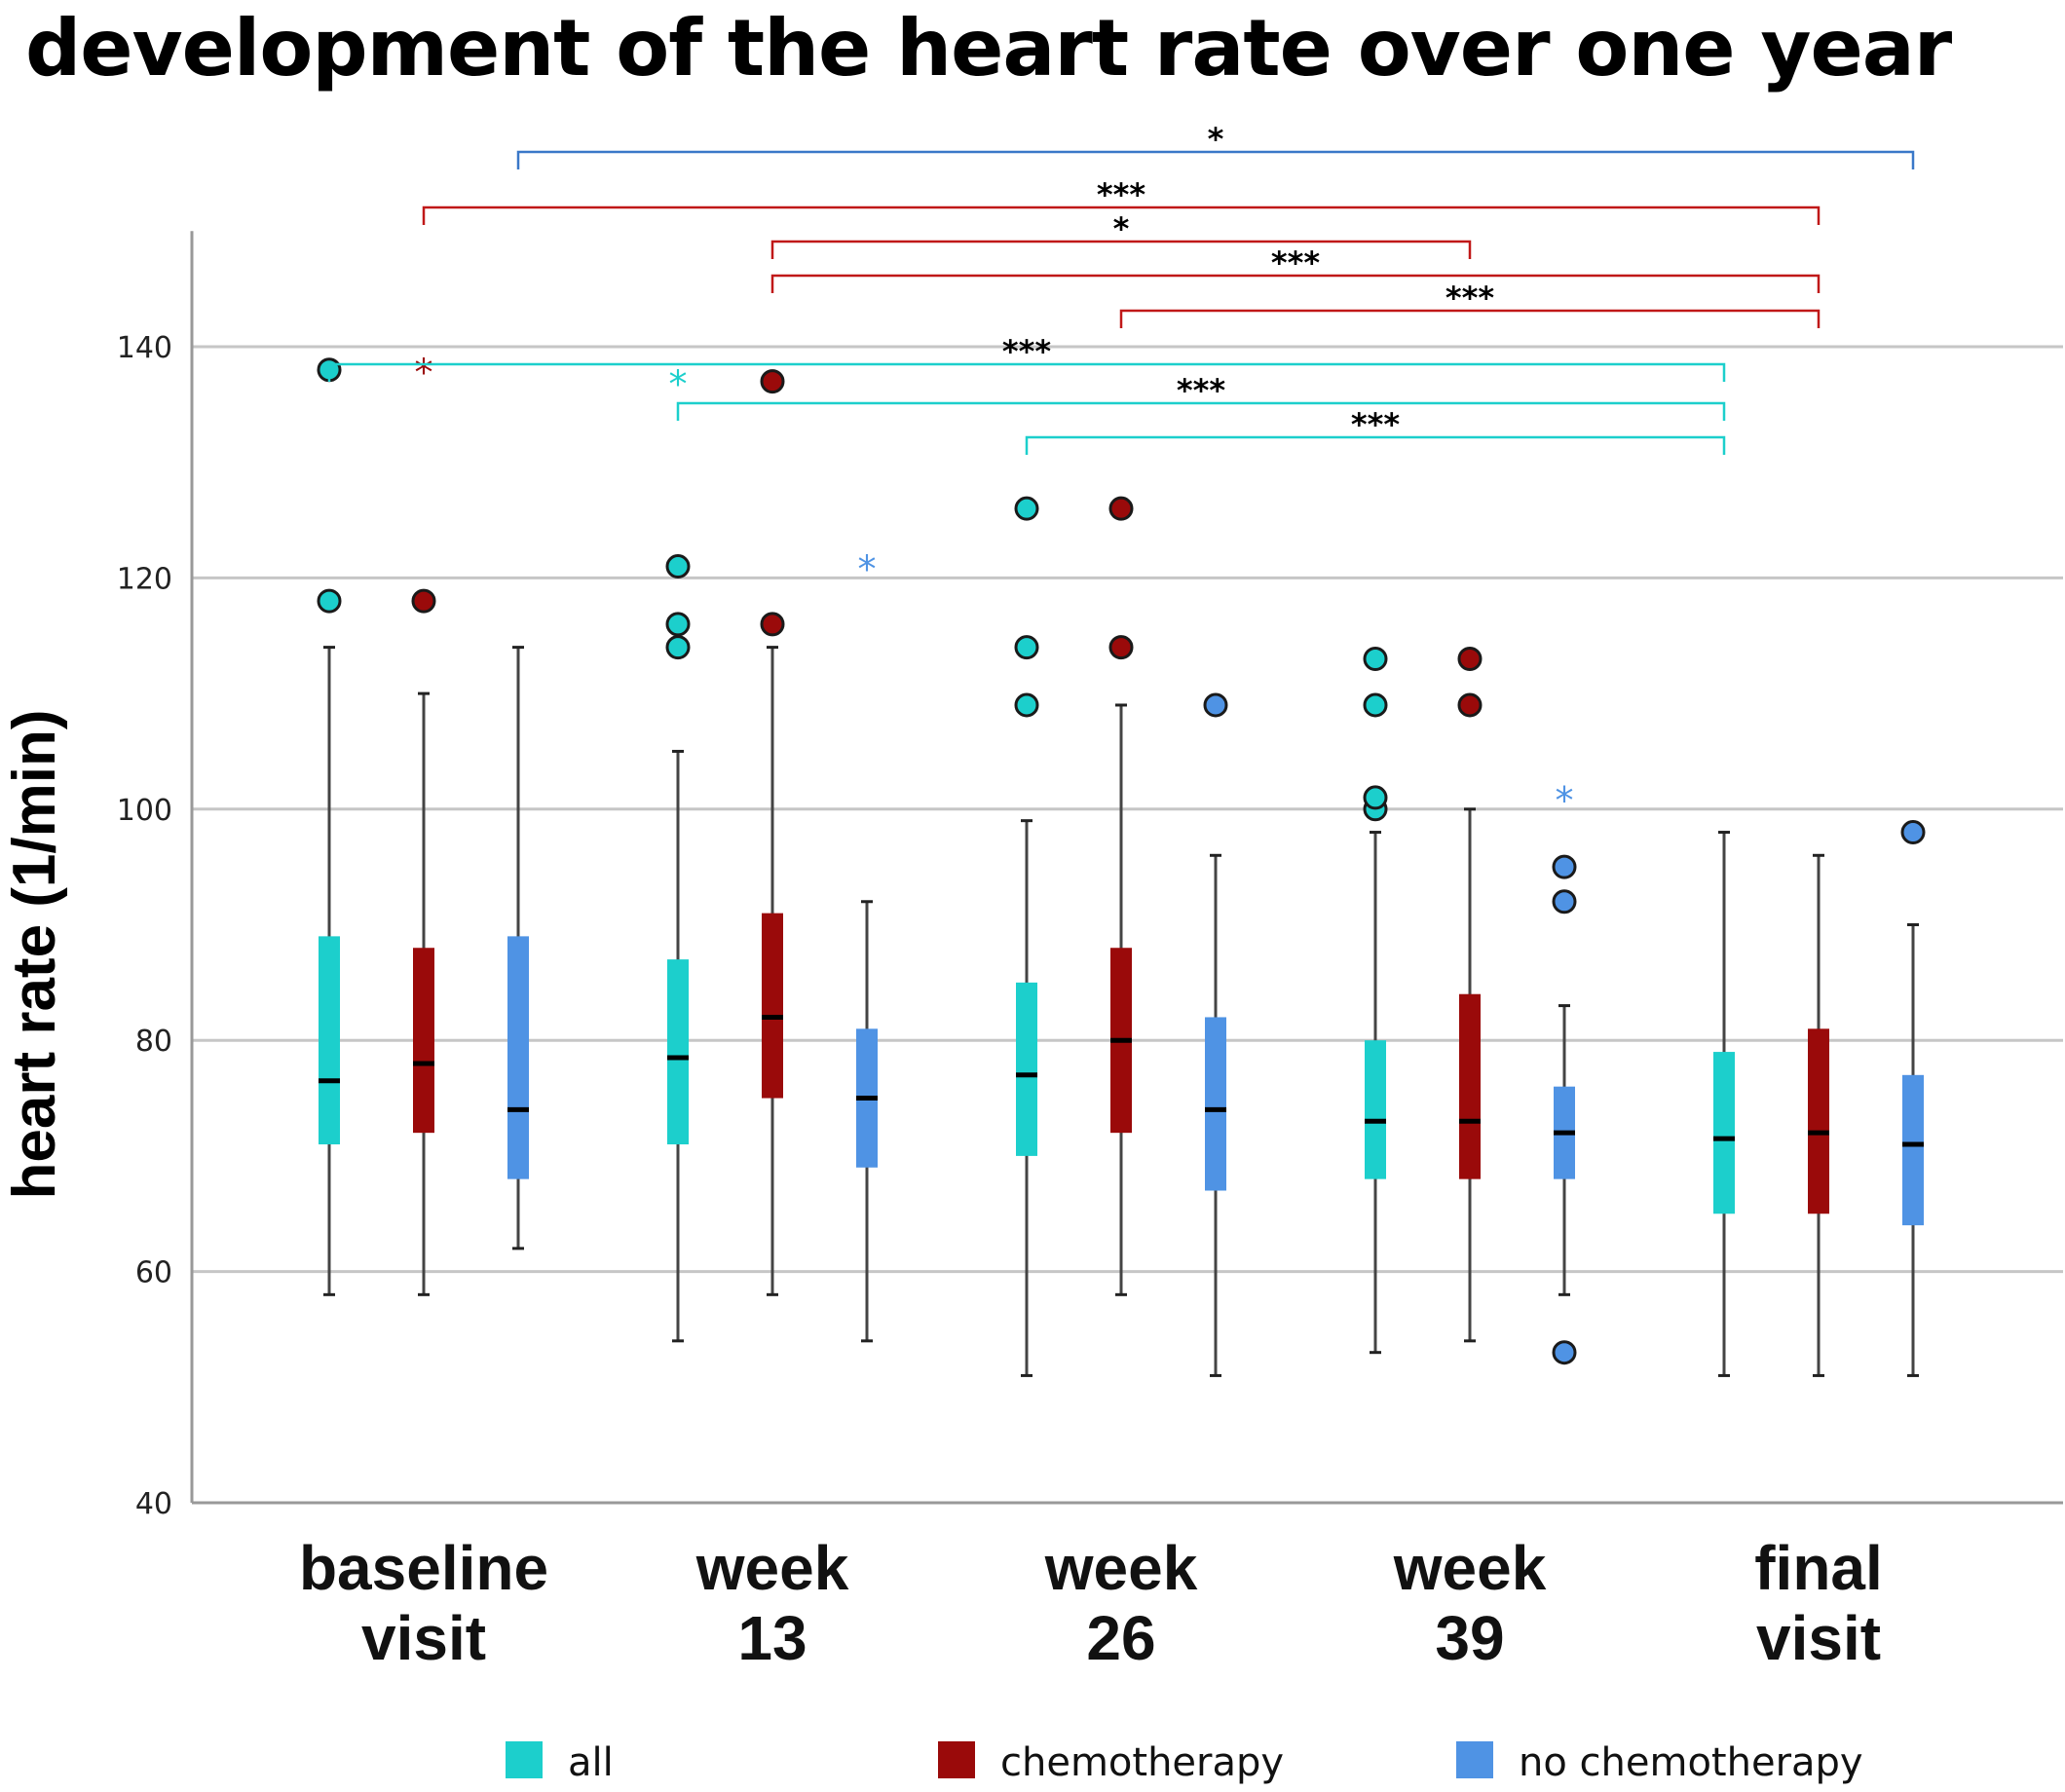 The height and width of the screenshot is (1792, 2065). I want to click on legend-swatch-chemotherapy, so click(956, 1759).